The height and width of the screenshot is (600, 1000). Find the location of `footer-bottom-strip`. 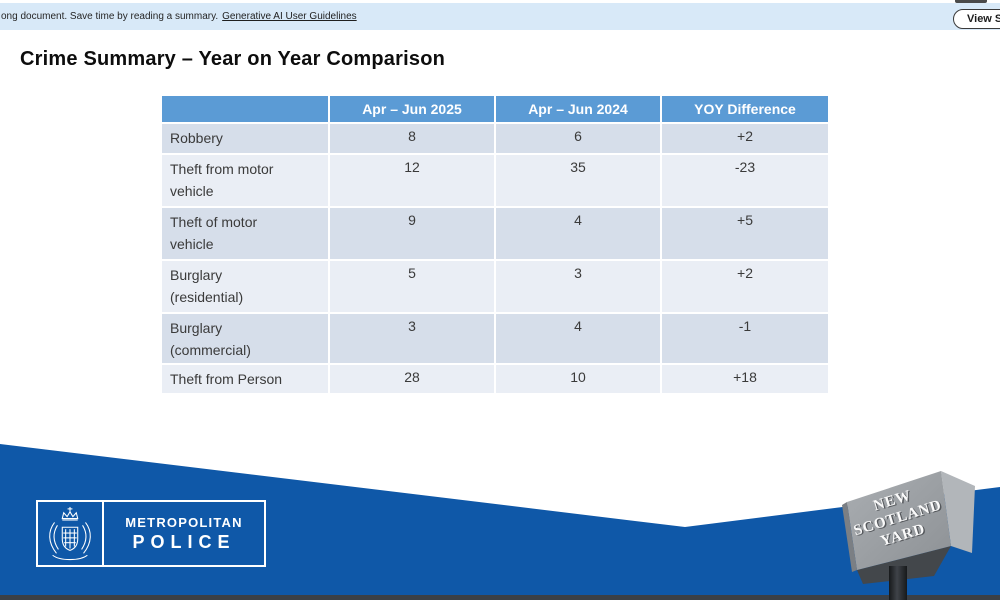

footer-bottom-strip is located at coordinates (500, 597).